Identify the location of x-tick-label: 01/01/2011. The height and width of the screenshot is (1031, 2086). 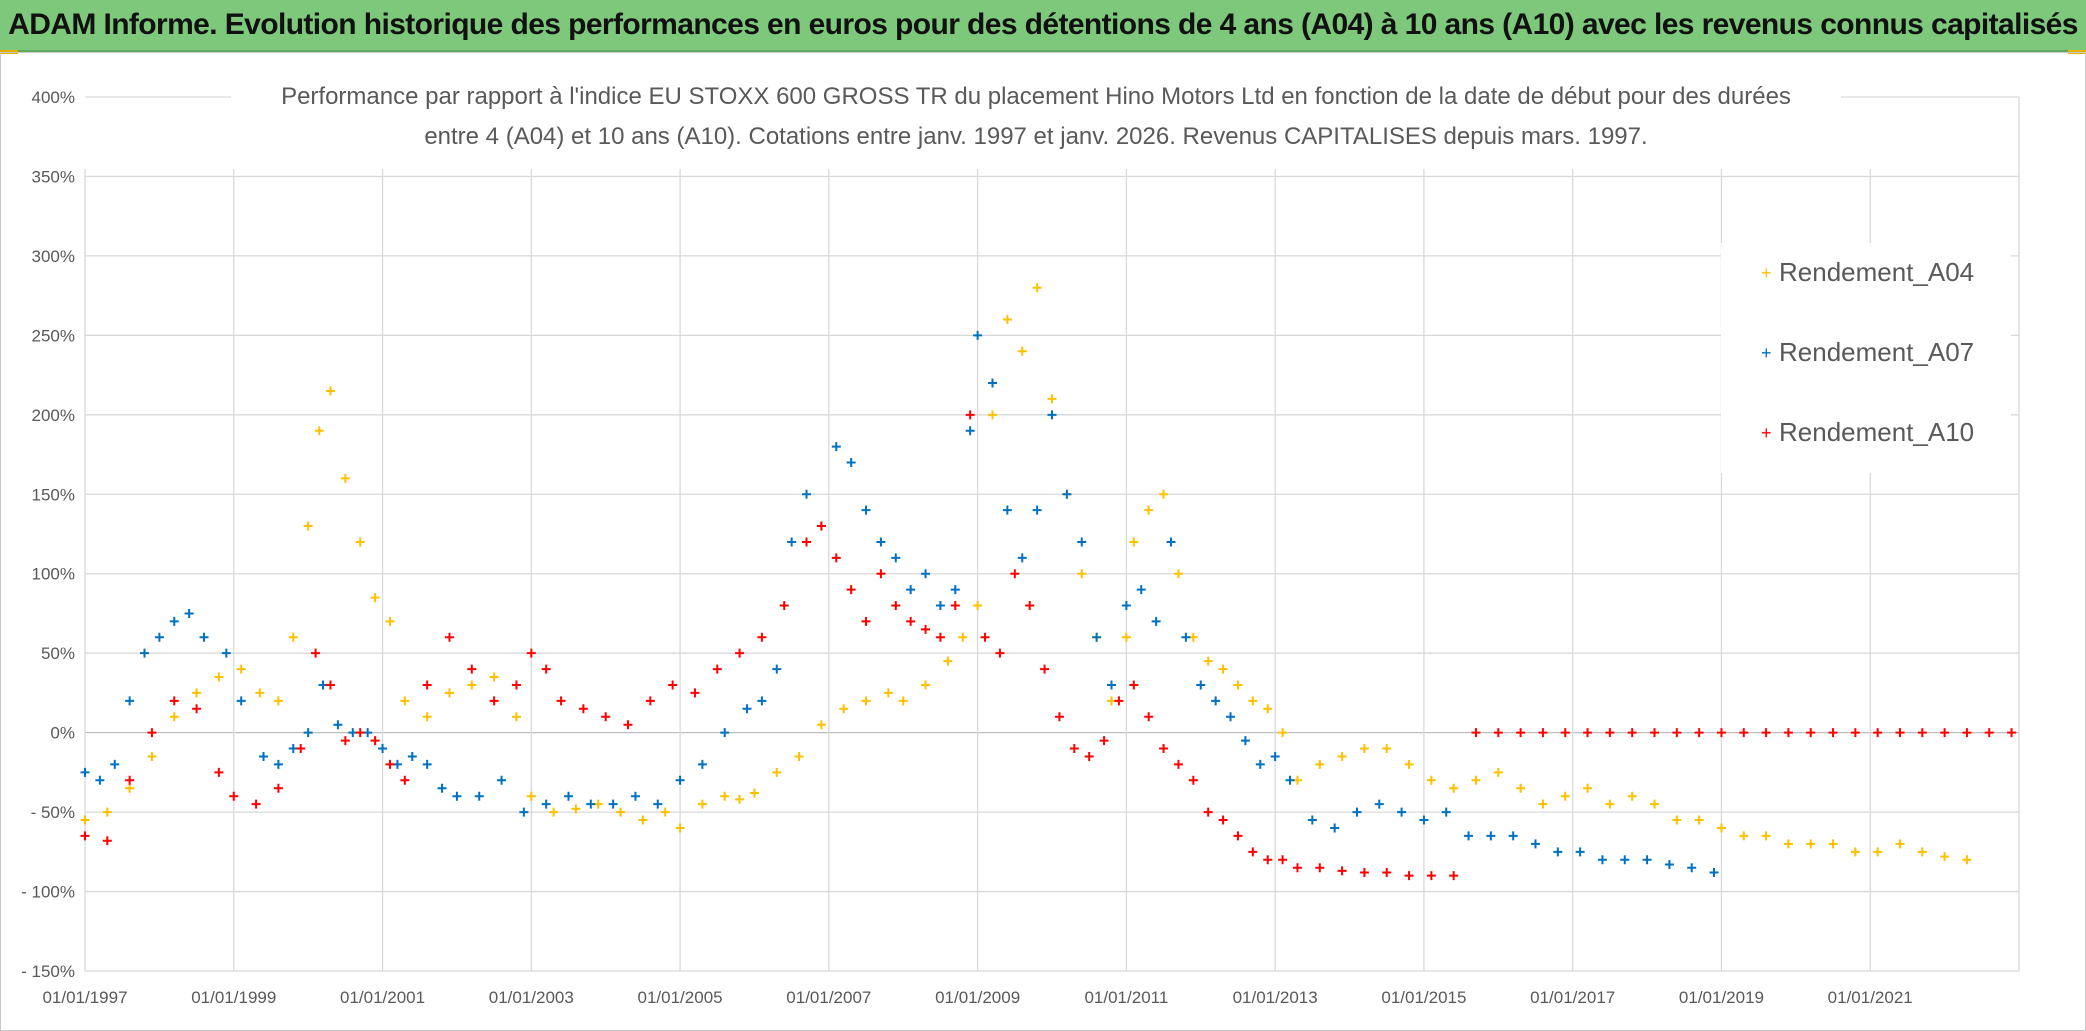
(1126, 997).